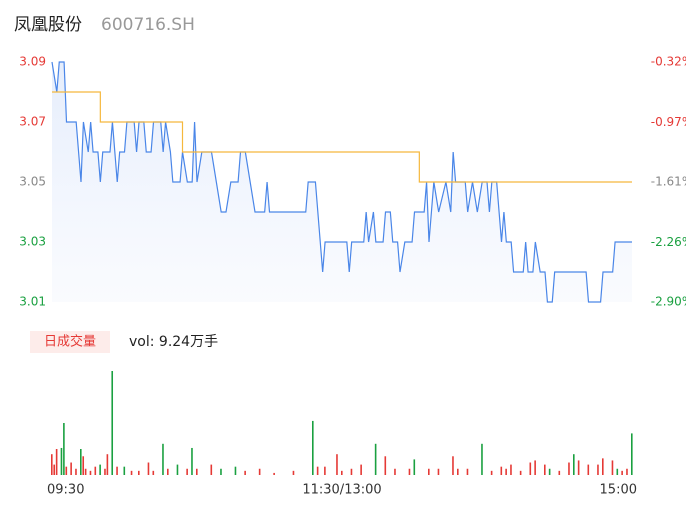 This screenshot has width=686, height=524. Describe the element at coordinates (32, 122) in the screenshot. I see `y-tick-label: 3.07` at that location.